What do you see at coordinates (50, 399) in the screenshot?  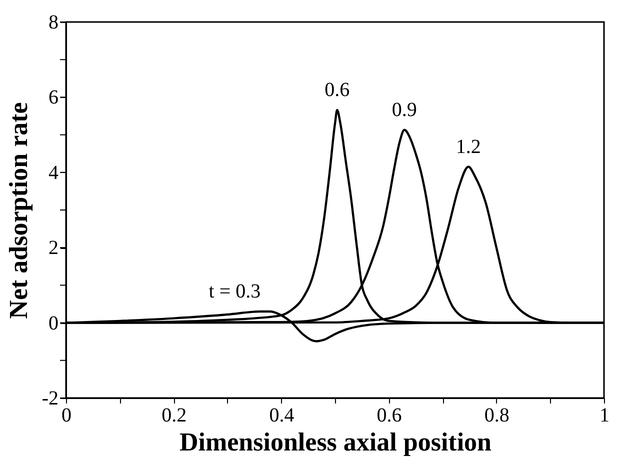 I see `y-tick-label: -2` at bounding box center [50, 399].